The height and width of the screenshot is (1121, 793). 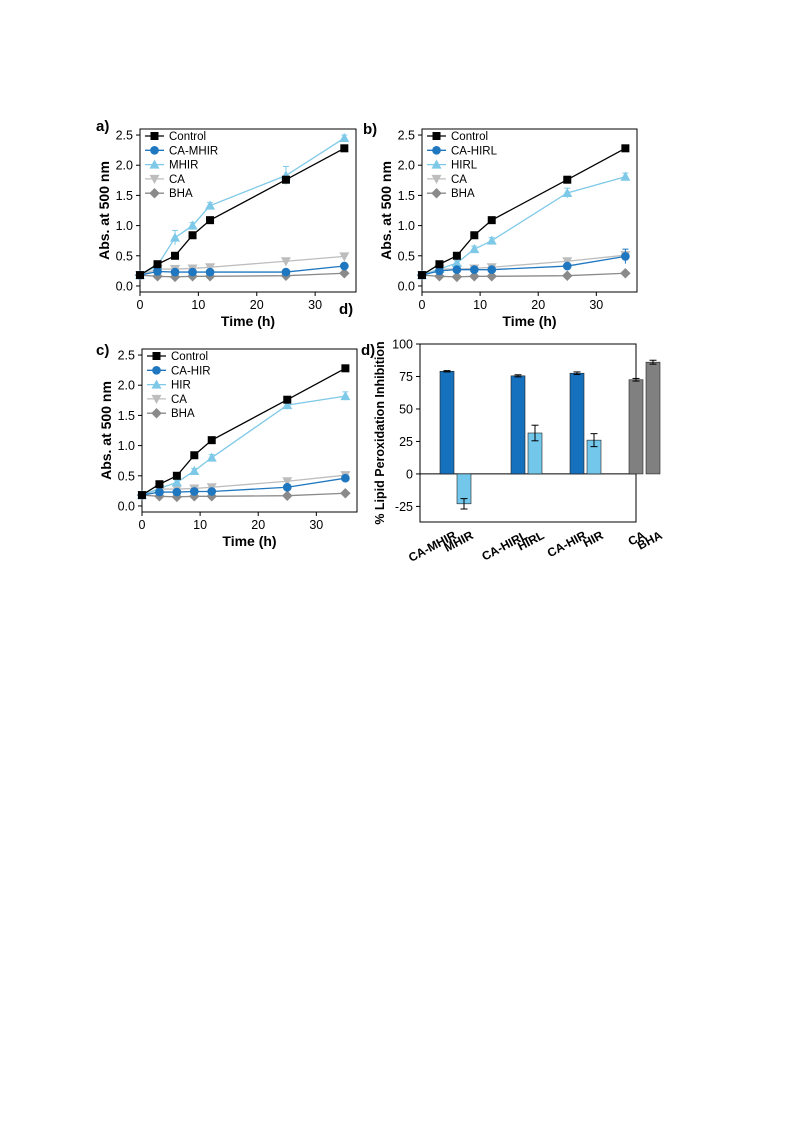 I want to click on series-hirl, so click(x=524, y=225).